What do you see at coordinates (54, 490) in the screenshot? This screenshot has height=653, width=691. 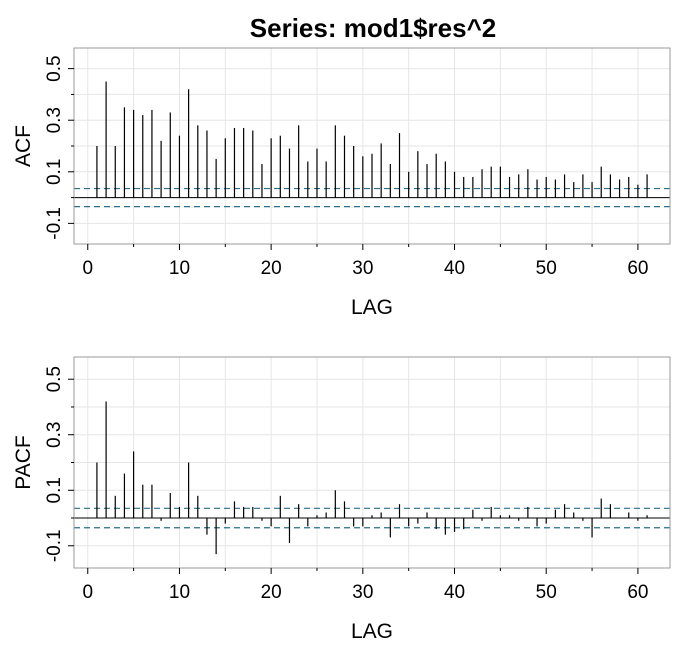 I see `pacf-y-tick-label: 0.1` at bounding box center [54, 490].